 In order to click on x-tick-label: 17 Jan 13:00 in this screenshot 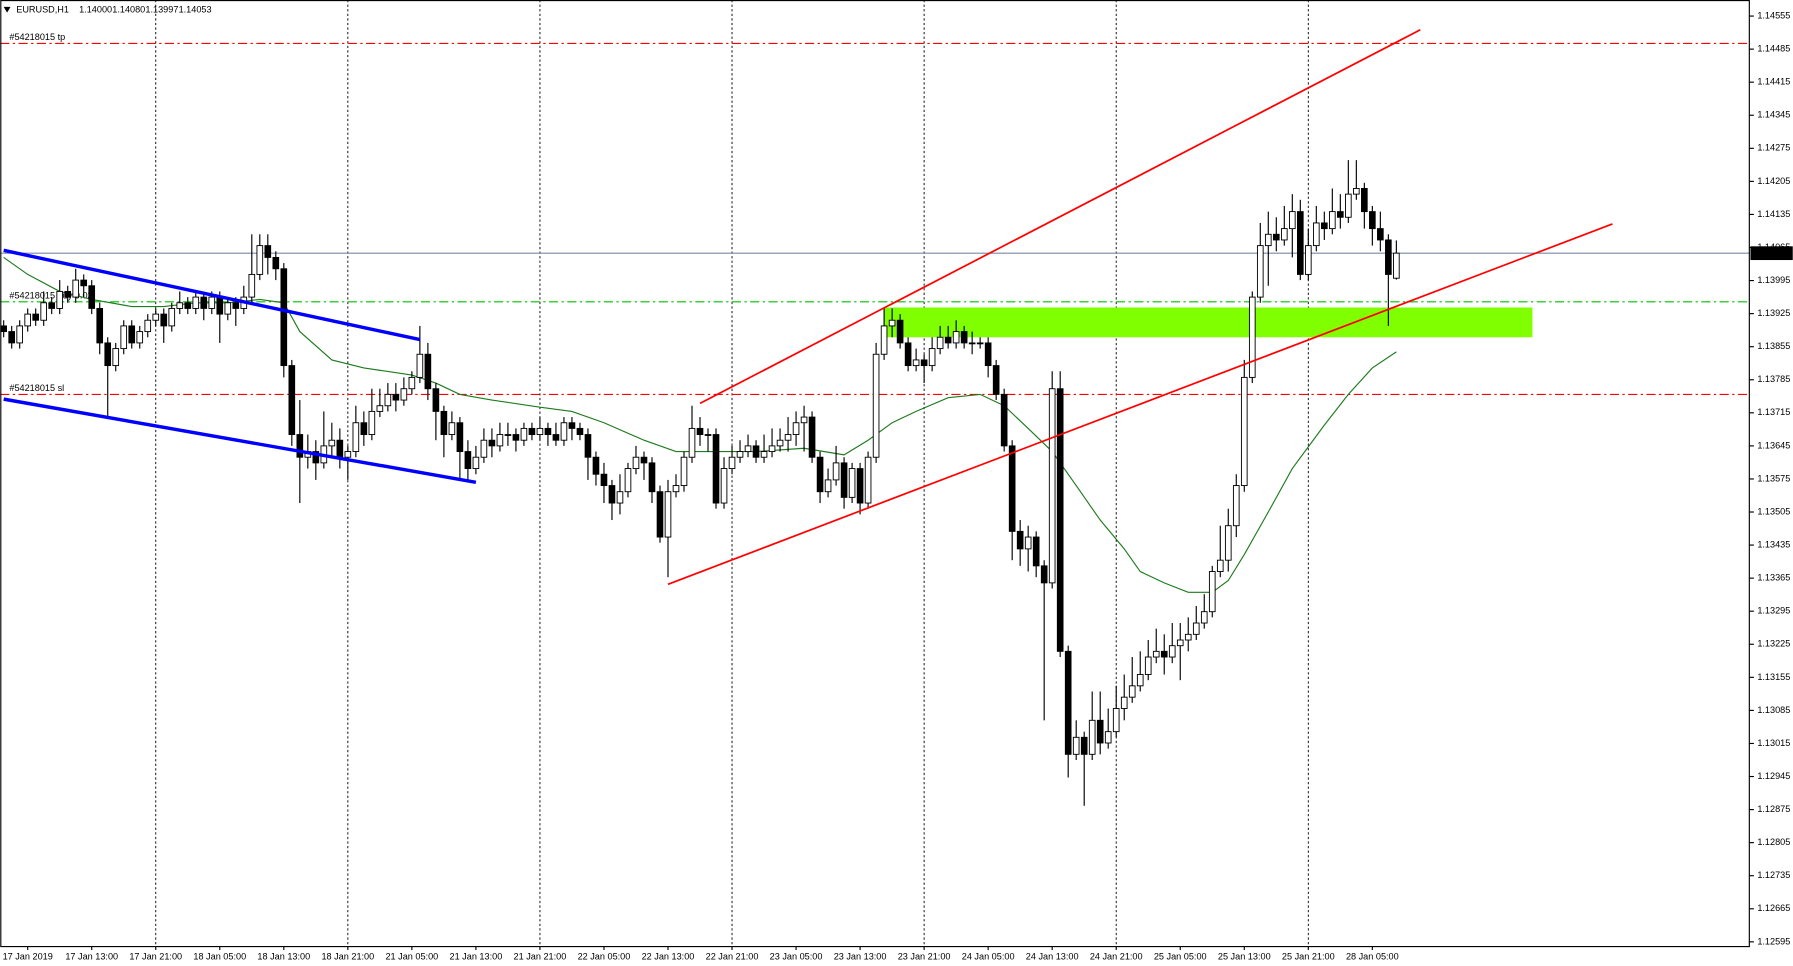, I will do `click(91, 956)`.